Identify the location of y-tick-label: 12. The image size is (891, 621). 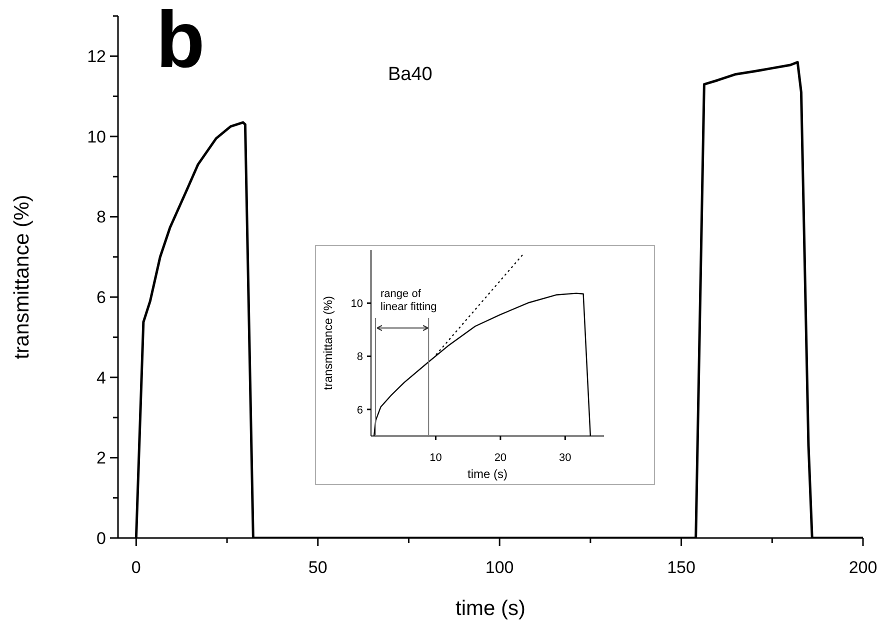
(96, 56).